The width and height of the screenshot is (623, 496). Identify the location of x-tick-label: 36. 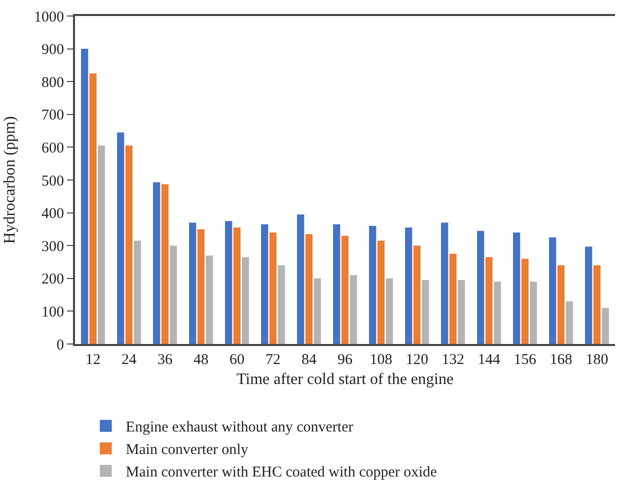
(165, 360).